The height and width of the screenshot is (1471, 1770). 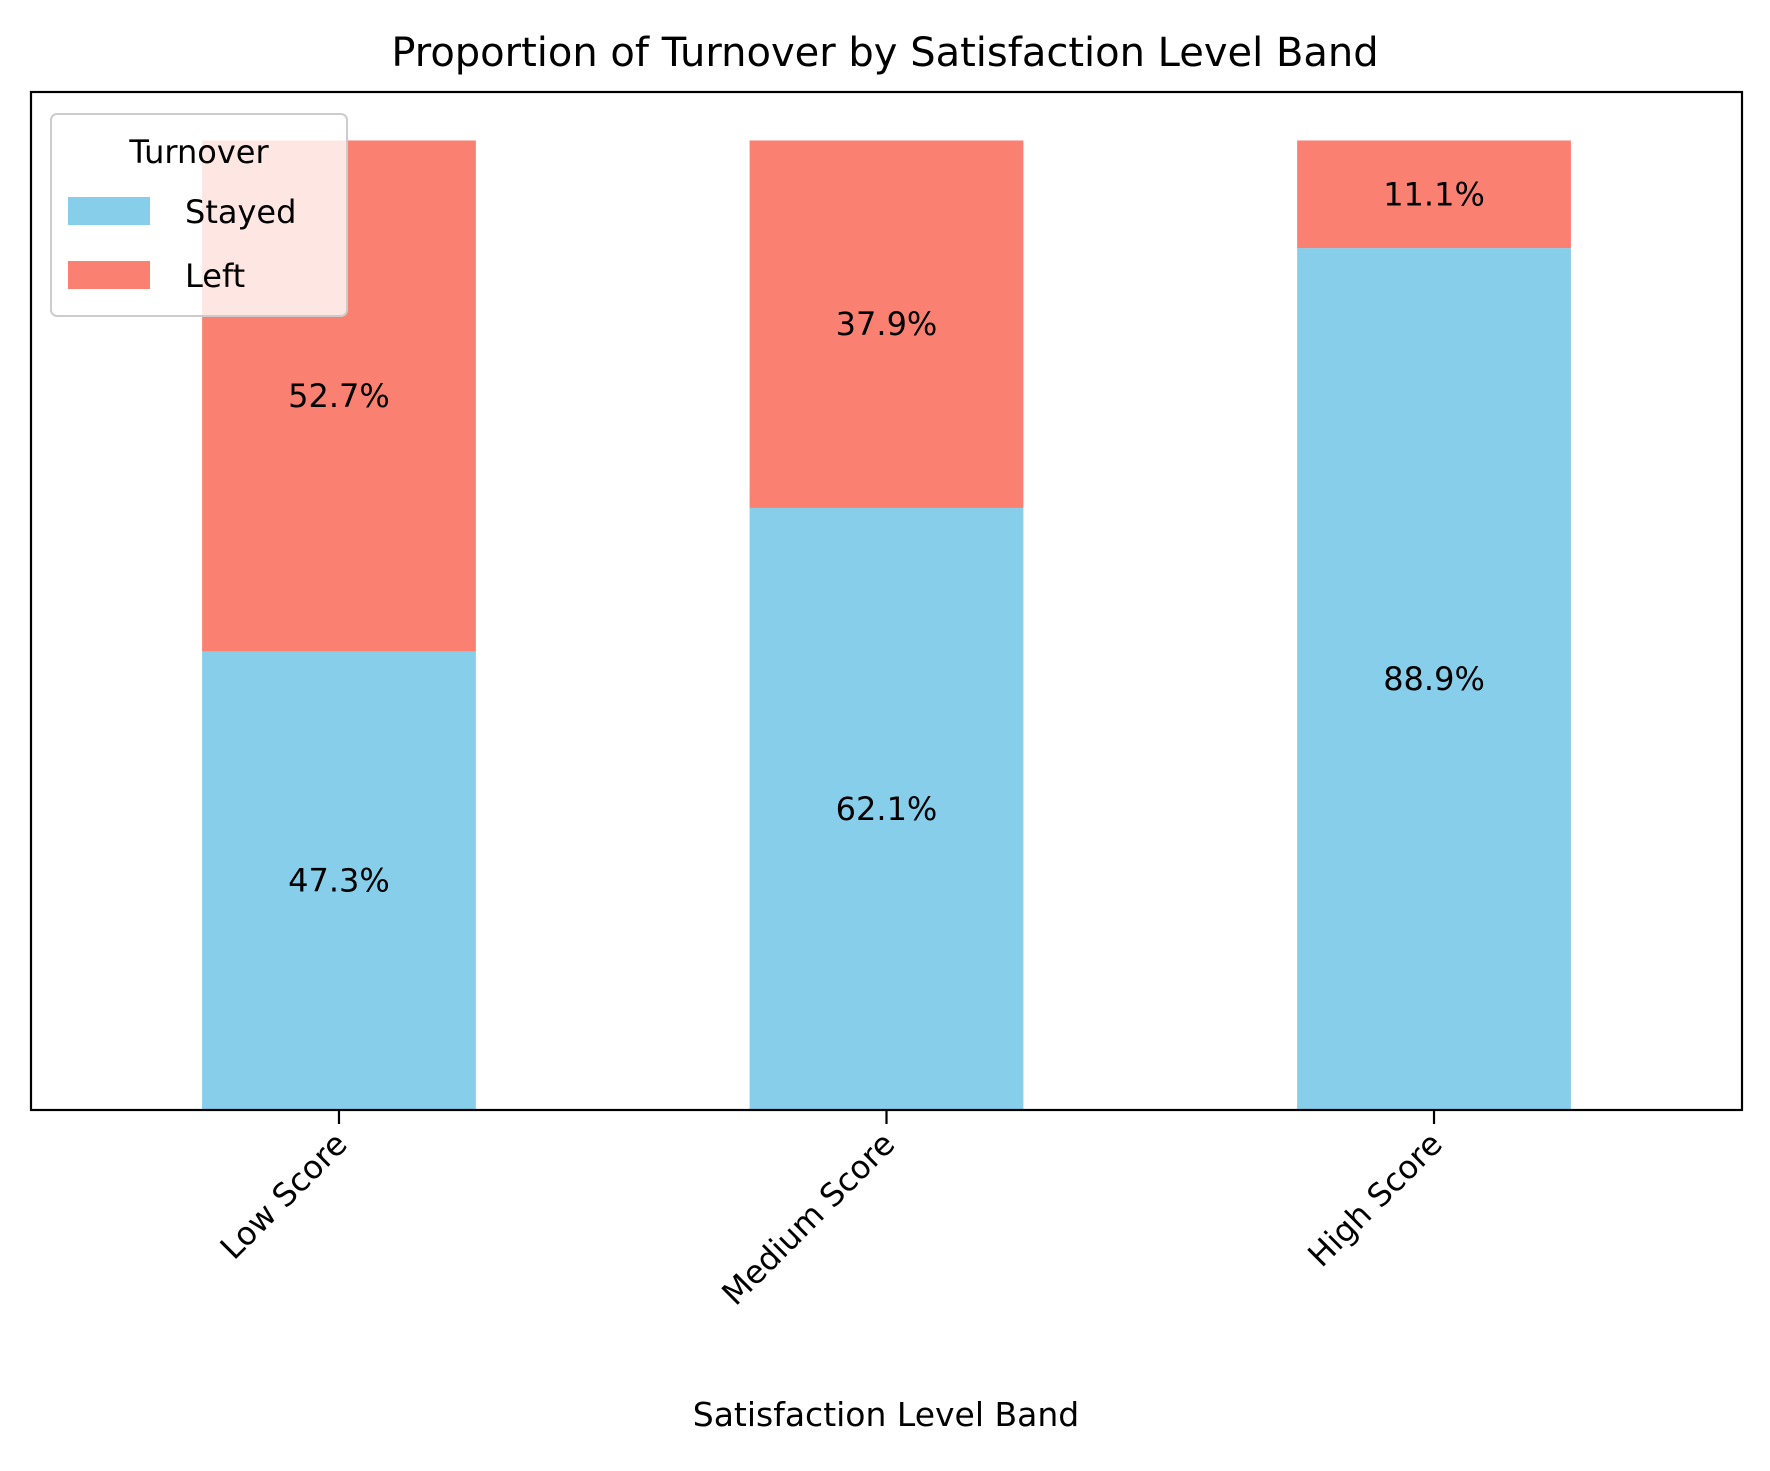 I want to click on bar-left-medium-score, so click(x=886, y=324).